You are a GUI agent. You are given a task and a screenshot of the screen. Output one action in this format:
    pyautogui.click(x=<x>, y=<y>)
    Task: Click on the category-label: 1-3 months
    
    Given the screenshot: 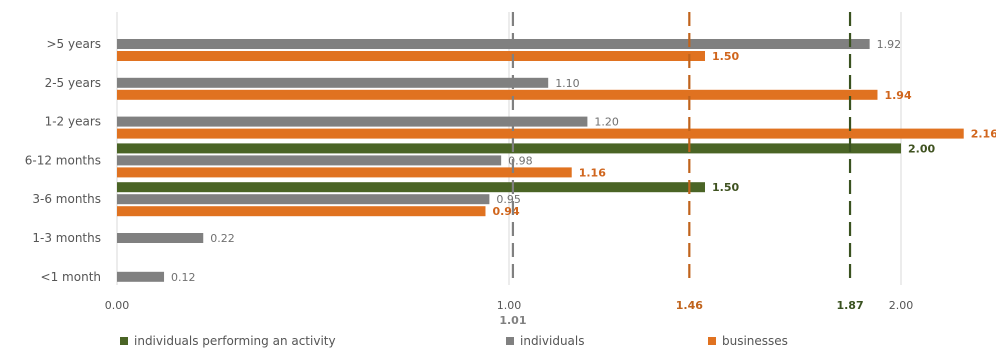 What is the action you would take?
    pyautogui.click(x=66, y=238)
    